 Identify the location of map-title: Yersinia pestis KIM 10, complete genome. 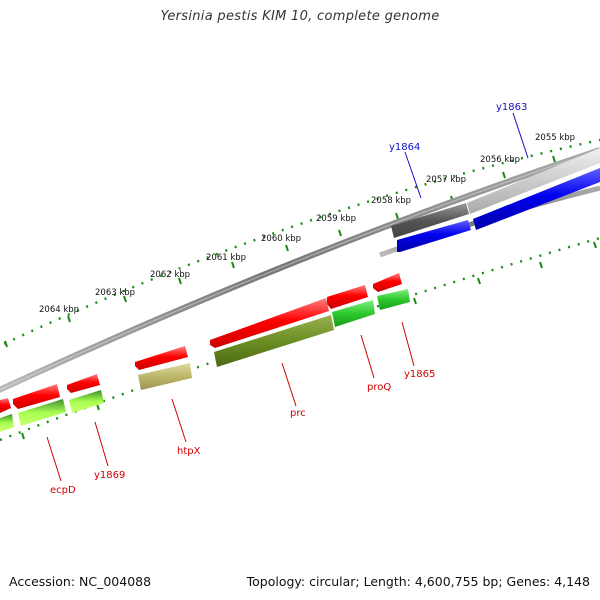
(300, 16).